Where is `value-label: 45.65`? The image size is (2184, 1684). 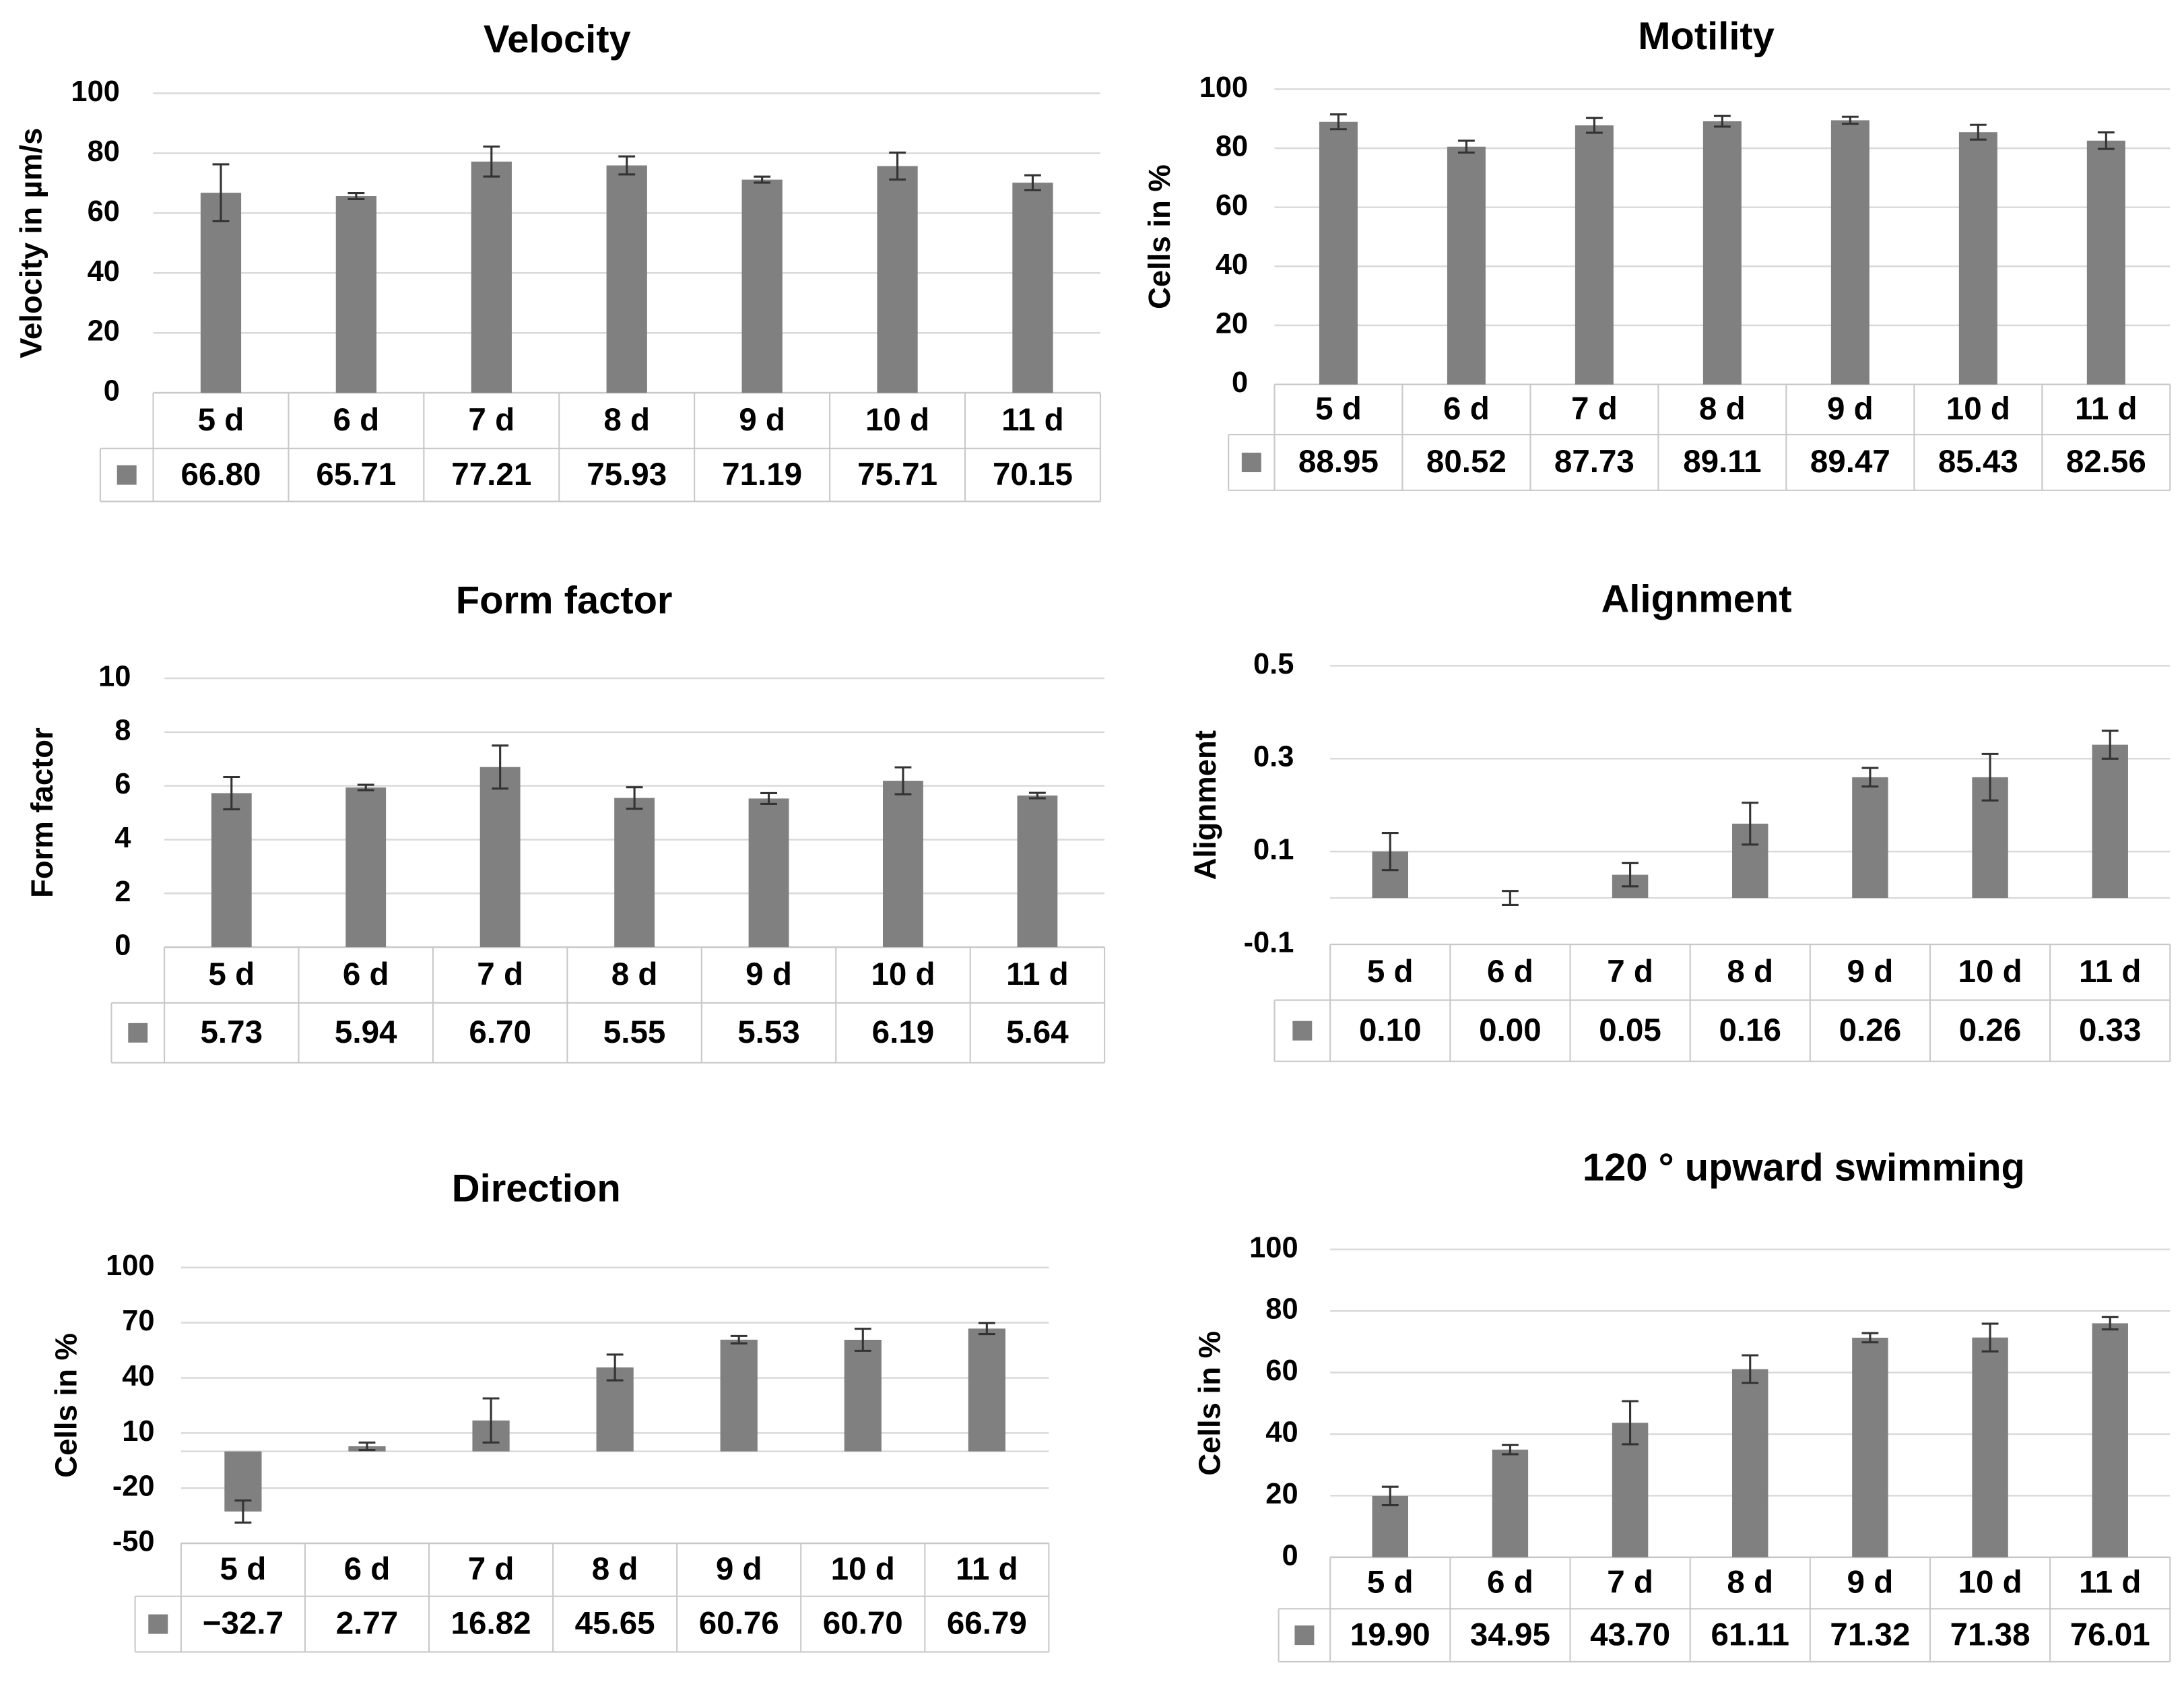 value-label: 45.65 is located at coordinates (615, 1624).